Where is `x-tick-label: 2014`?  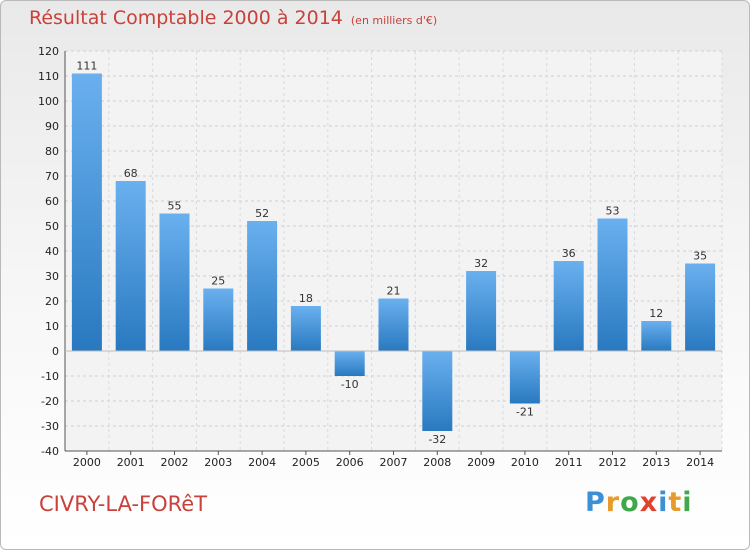 x-tick-label: 2014 is located at coordinates (700, 462).